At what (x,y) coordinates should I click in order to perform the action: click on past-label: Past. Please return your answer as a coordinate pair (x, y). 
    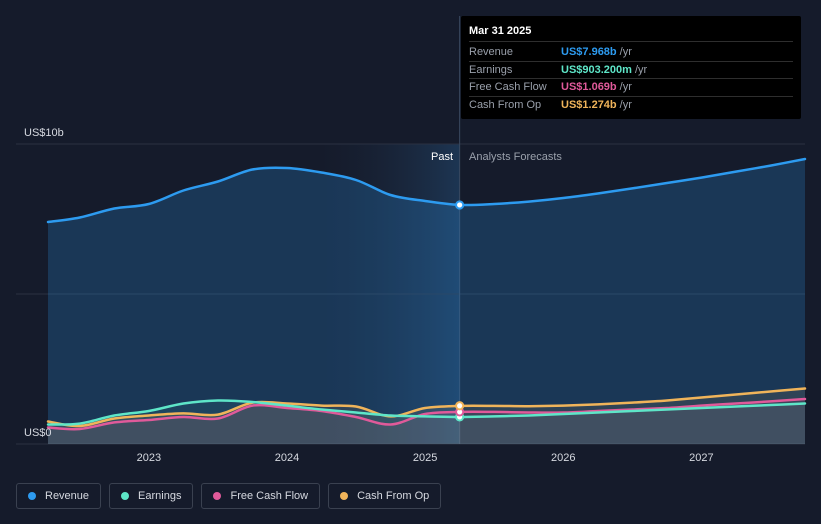
    Looking at the image, I should click on (442, 157).